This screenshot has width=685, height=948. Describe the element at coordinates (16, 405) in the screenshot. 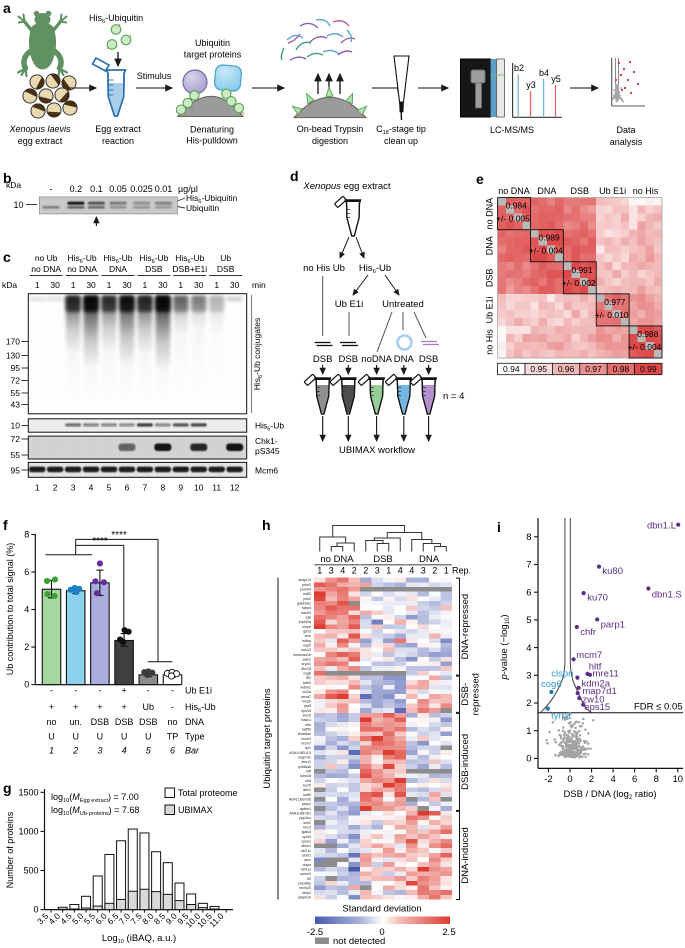

I see `svg-text: 43` at that location.